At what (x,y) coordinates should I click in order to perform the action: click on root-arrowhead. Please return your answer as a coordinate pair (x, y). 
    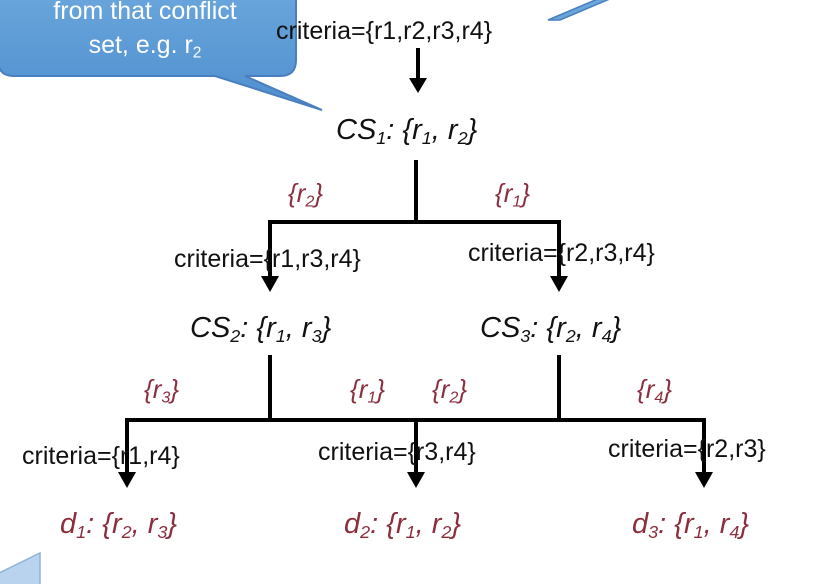
    Looking at the image, I should click on (418, 85).